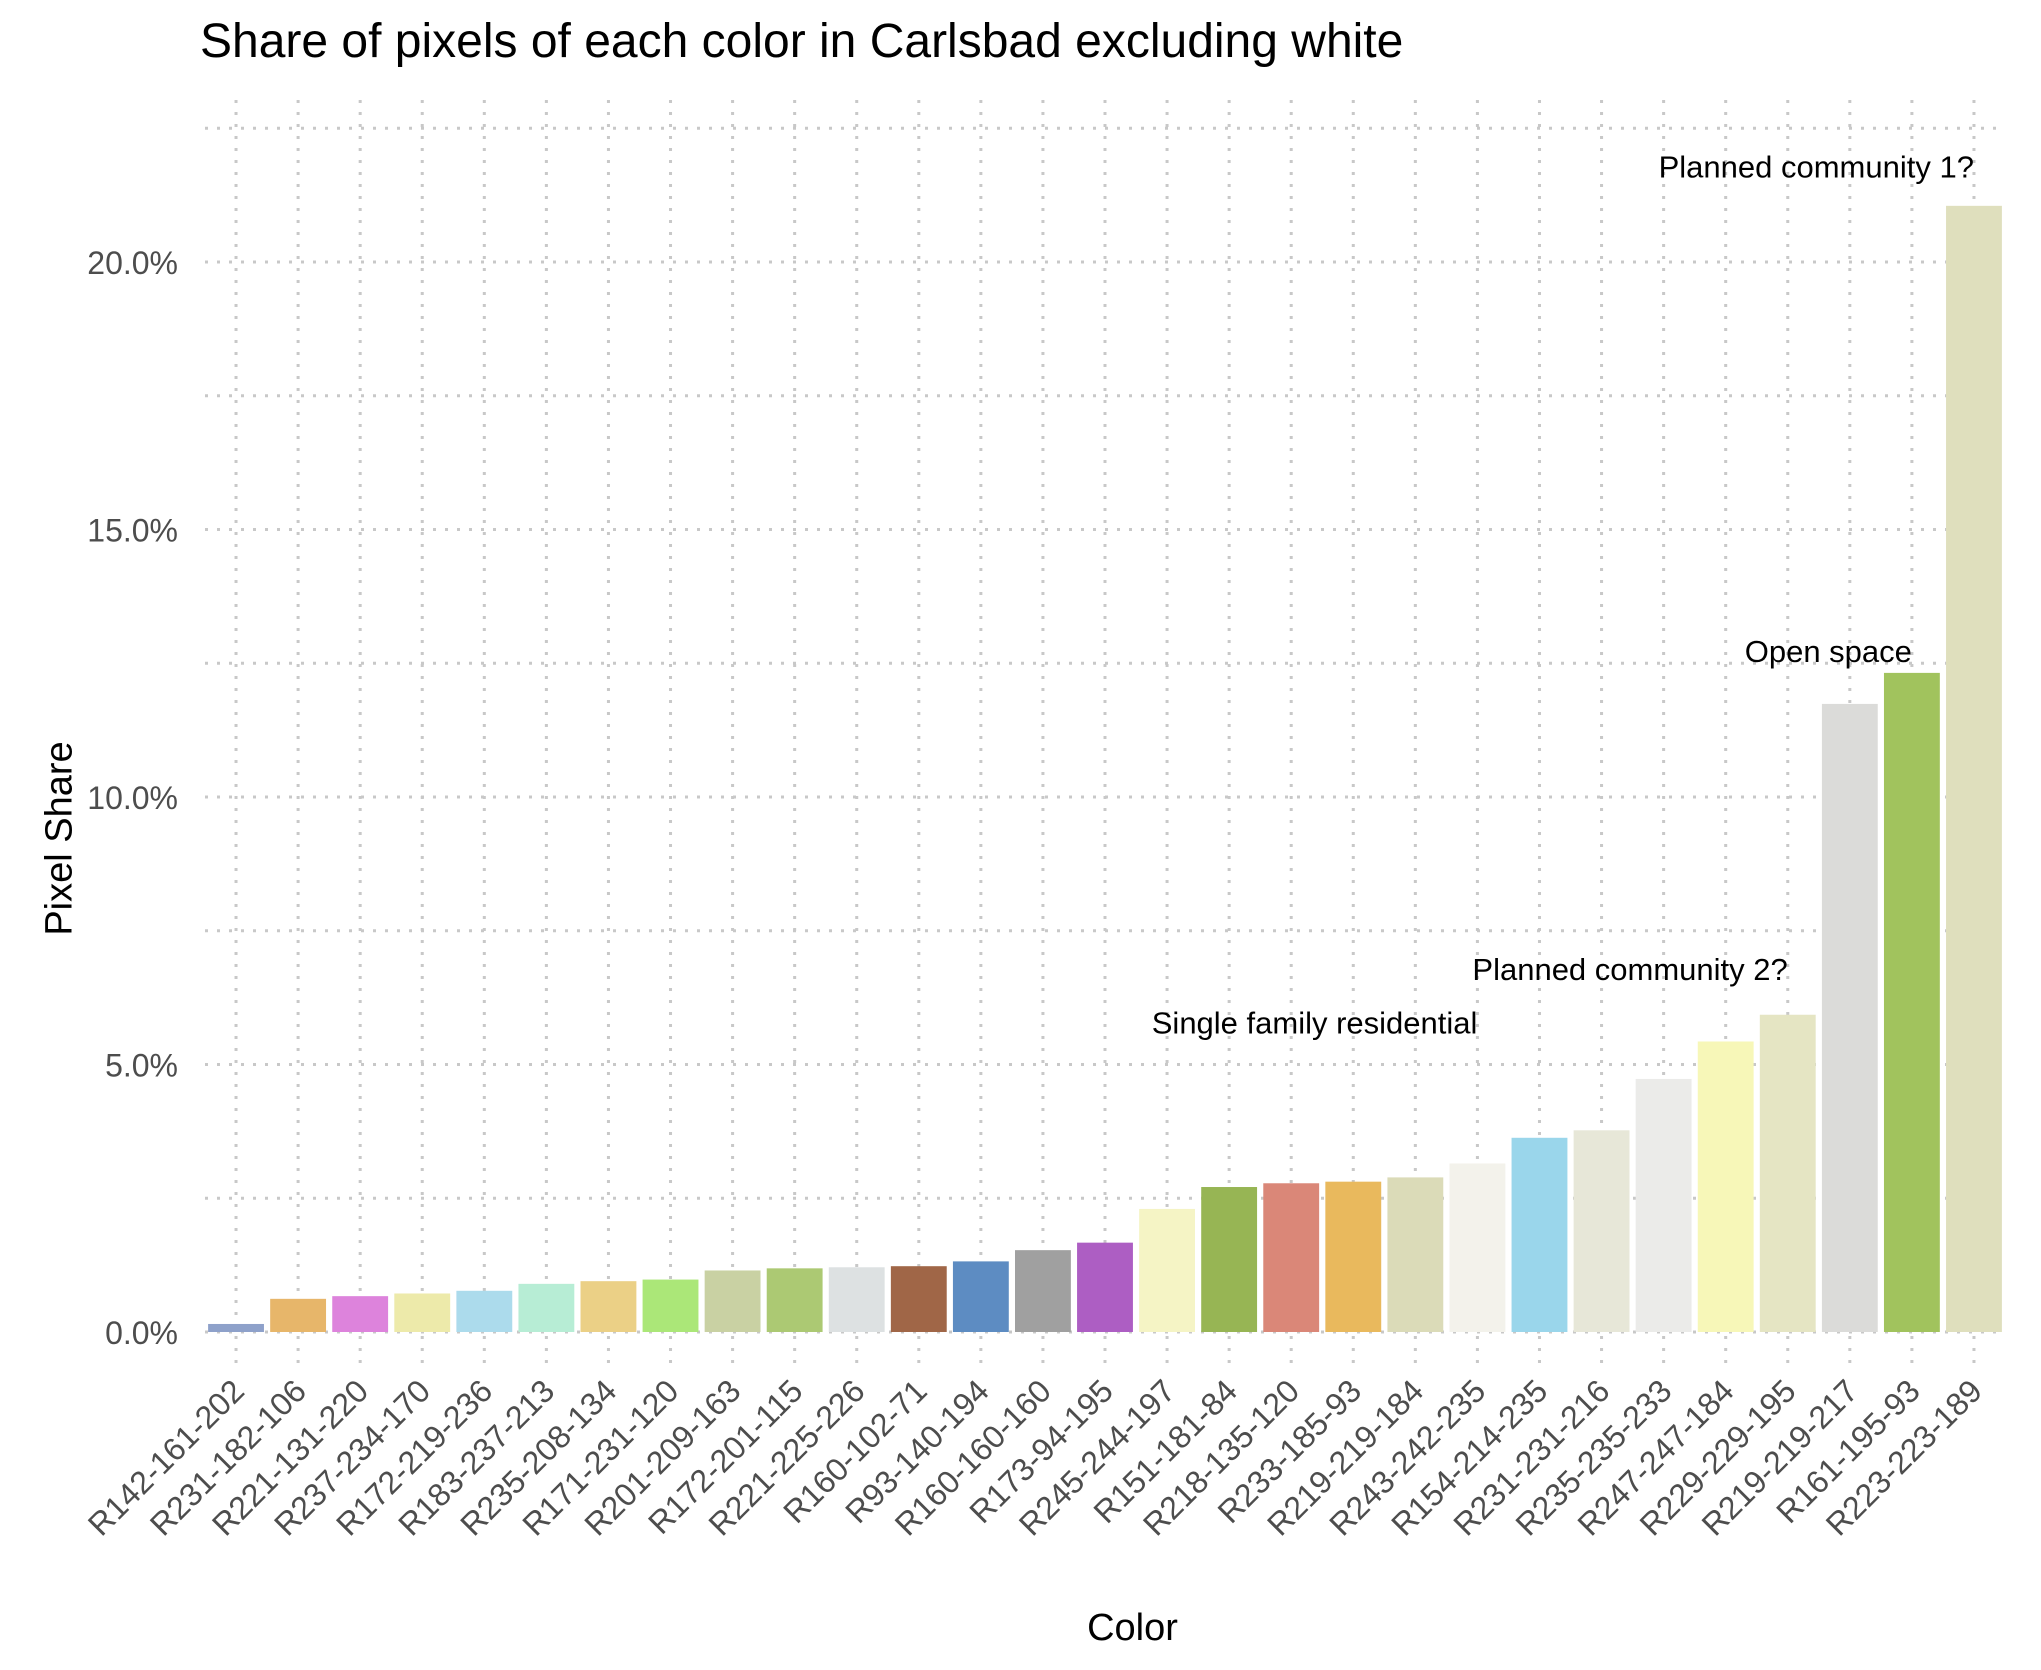  I want to click on annotation-label: Planned community 1?, so click(1816, 167).